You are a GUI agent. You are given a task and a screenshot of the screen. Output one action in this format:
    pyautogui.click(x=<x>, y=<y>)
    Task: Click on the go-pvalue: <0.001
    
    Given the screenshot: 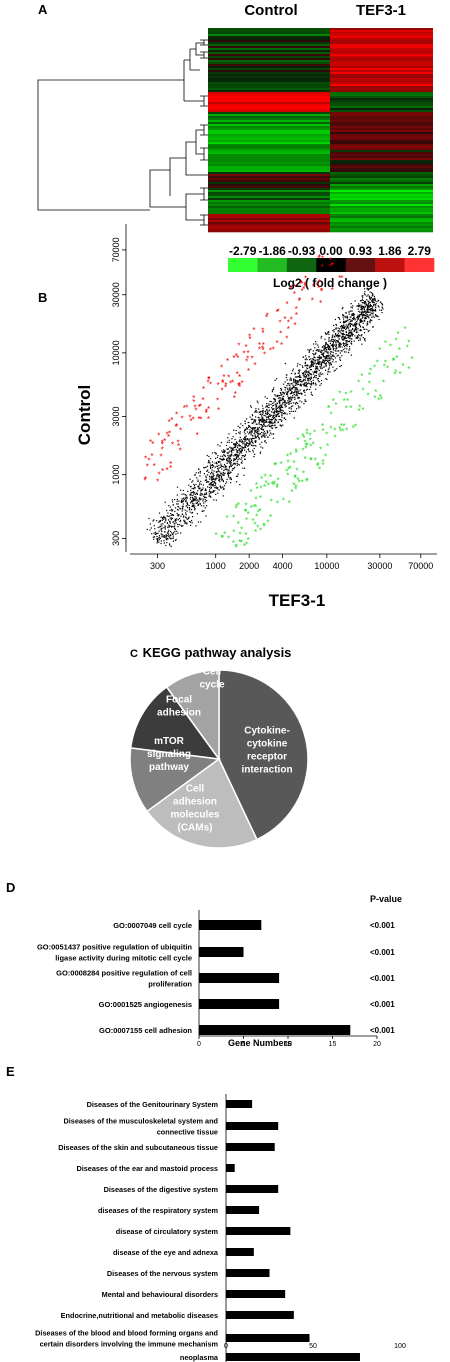 What is the action you would take?
    pyautogui.click(x=382, y=978)
    